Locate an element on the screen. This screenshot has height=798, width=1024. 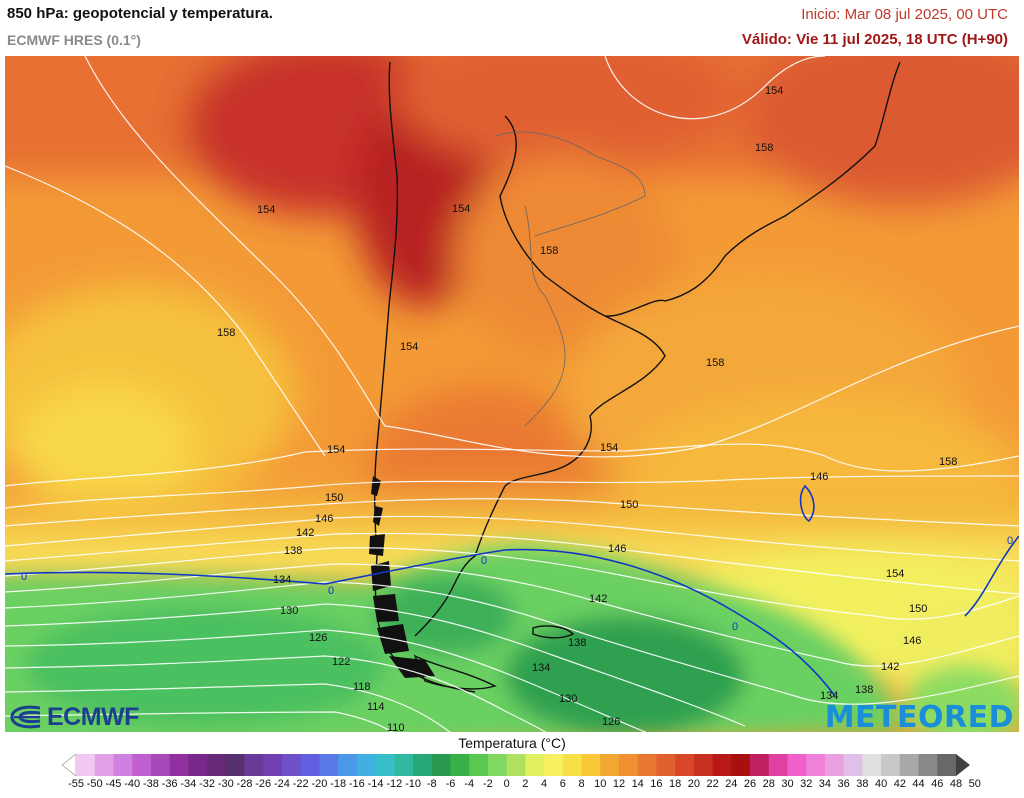
colorbar-tick-label: 50 is located at coordinates (974, 784).